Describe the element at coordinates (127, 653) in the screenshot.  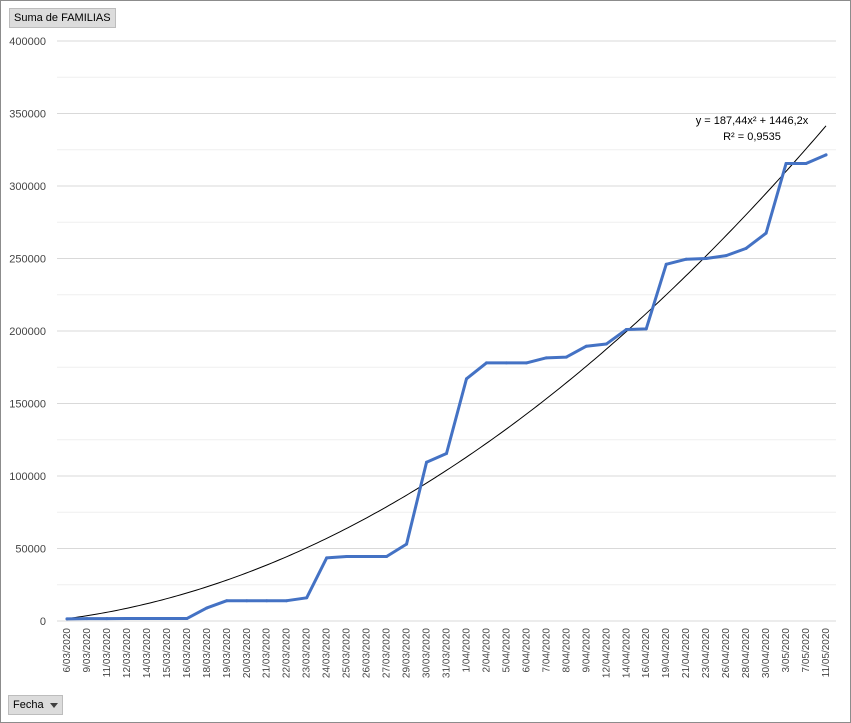
I see `x-tick-label: 12/03/2020` at that location.